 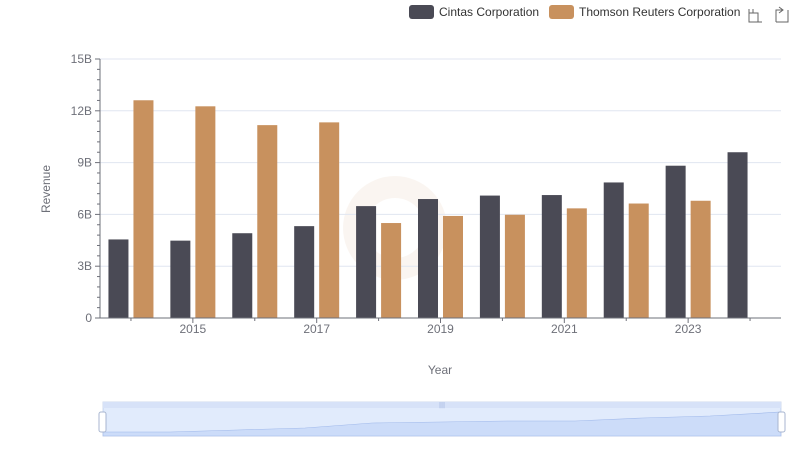 I want to click on bar-thomson-reuters-2018, so click(x=391, y=270).